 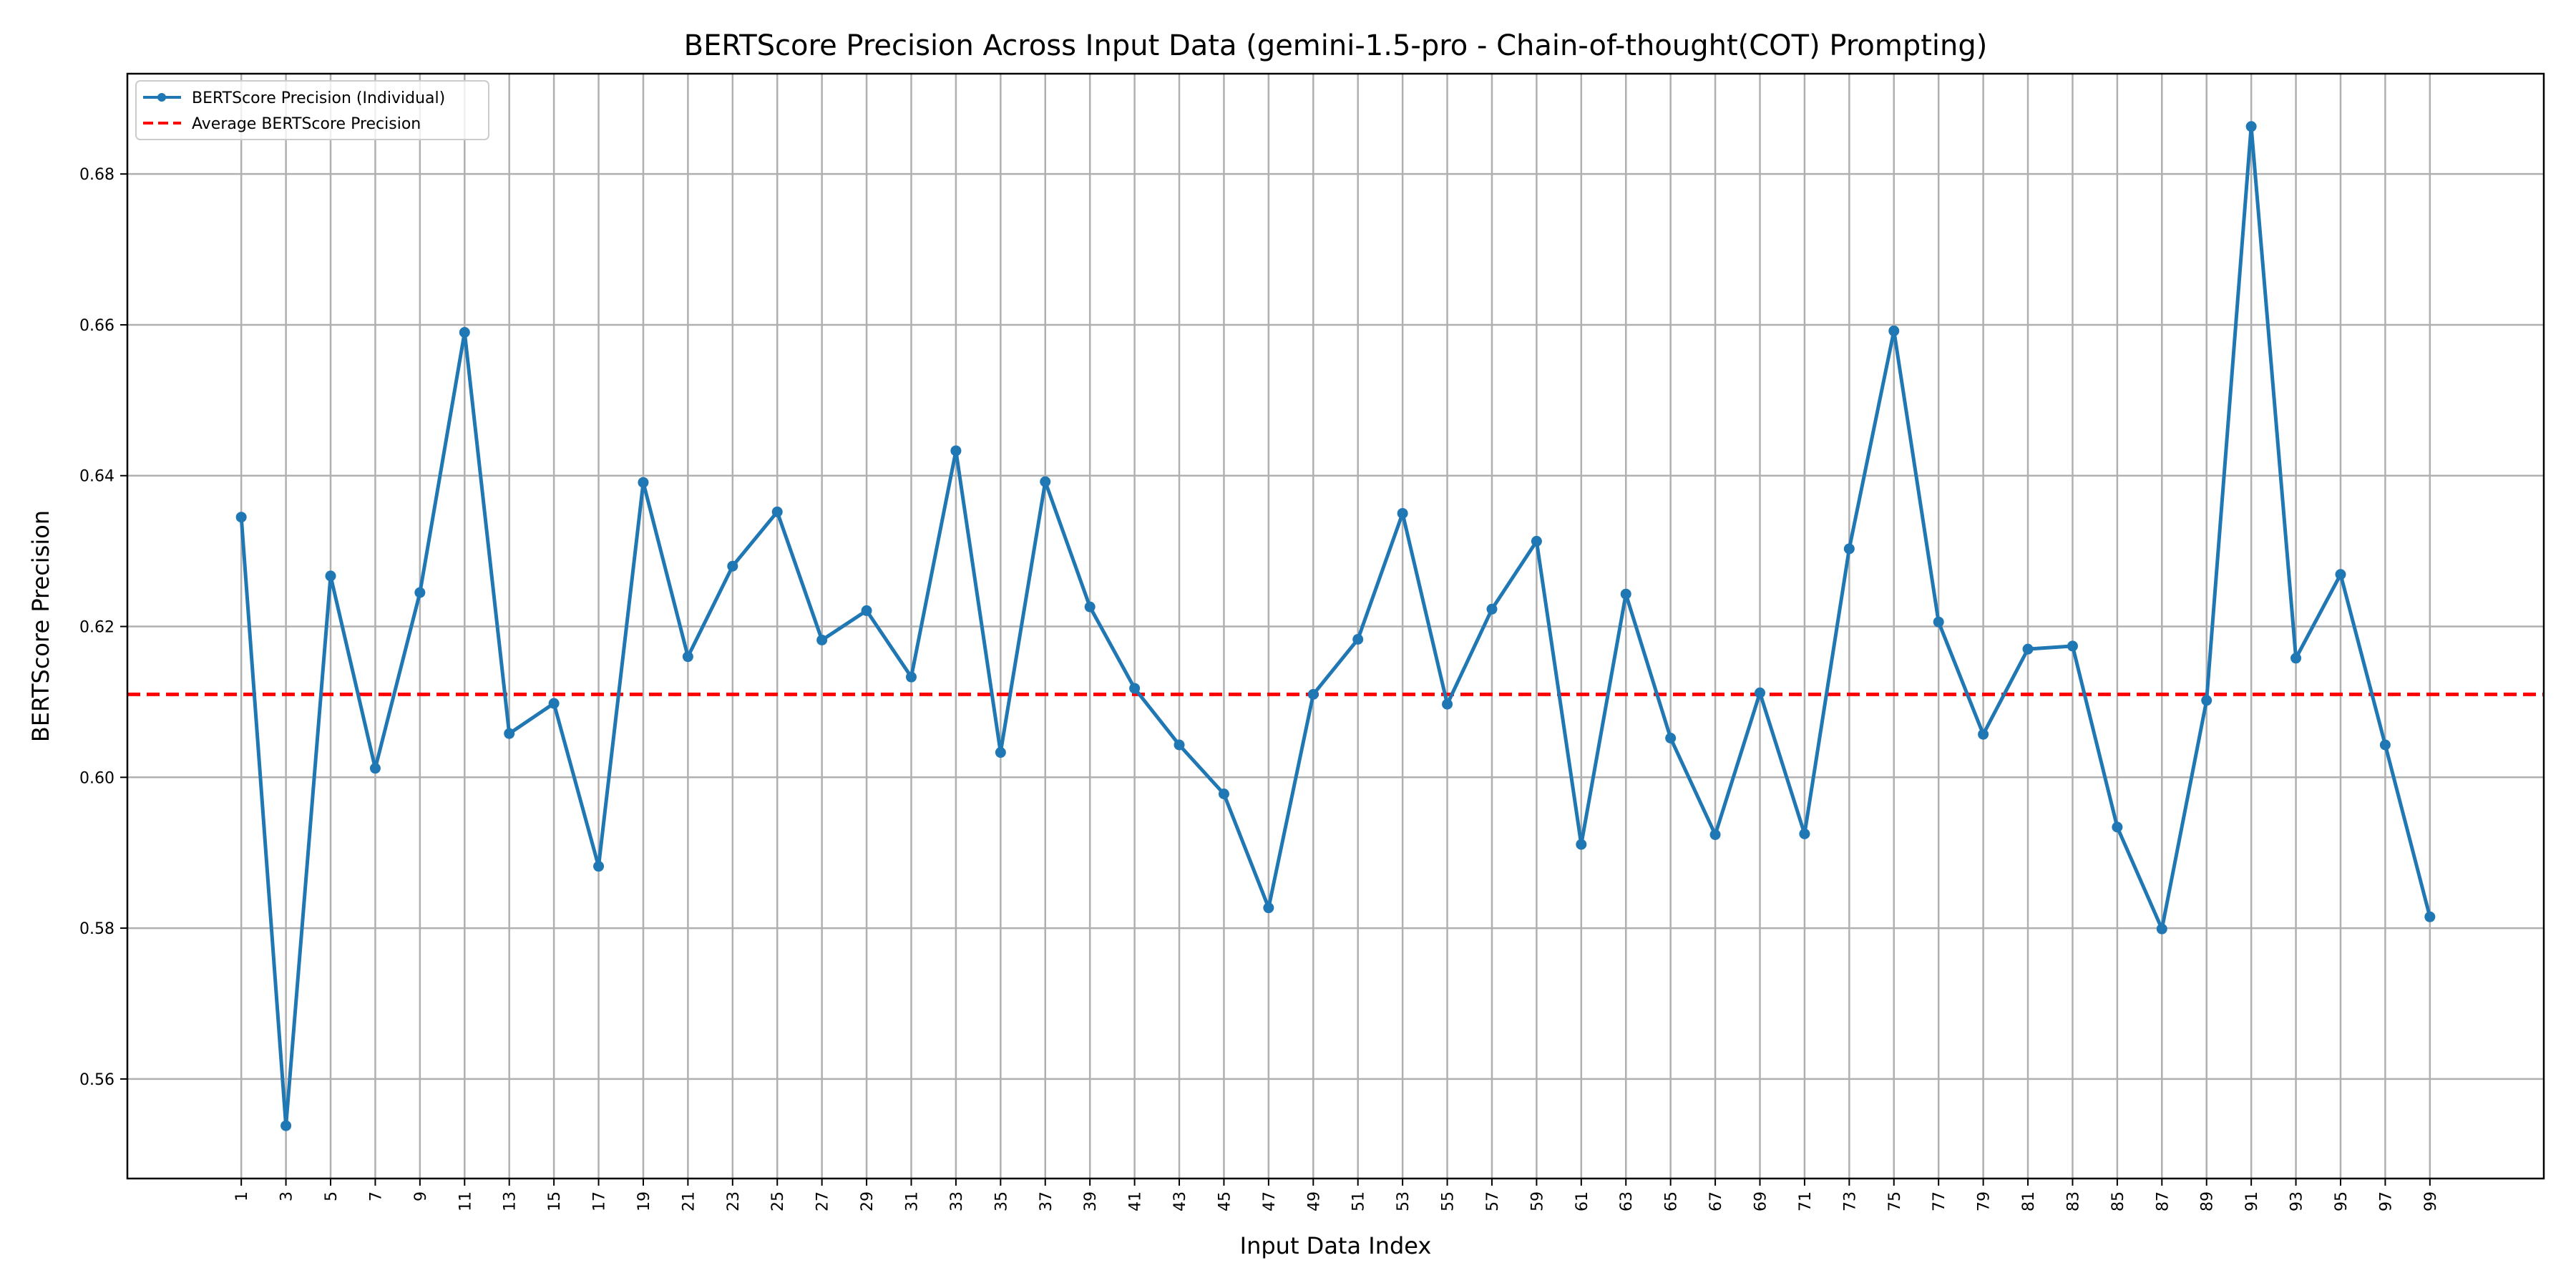 What do you see at coordinates (1672, 1201) in the screenshot?
I see `x-tick-label: 65` at bounding box center [1672, 1201].